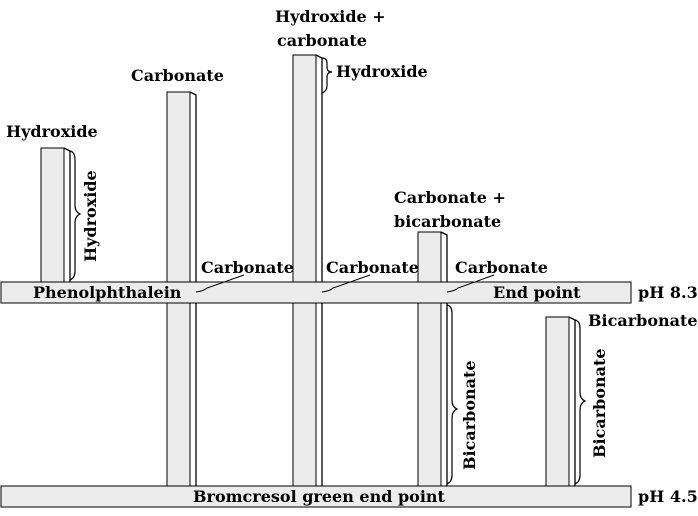 Image resolution: width=698 pixels, height=516 pixels. Describe the element at coordinates (346, 283) in the screenshot. I see `carbonate-leader-2-line` at that location.